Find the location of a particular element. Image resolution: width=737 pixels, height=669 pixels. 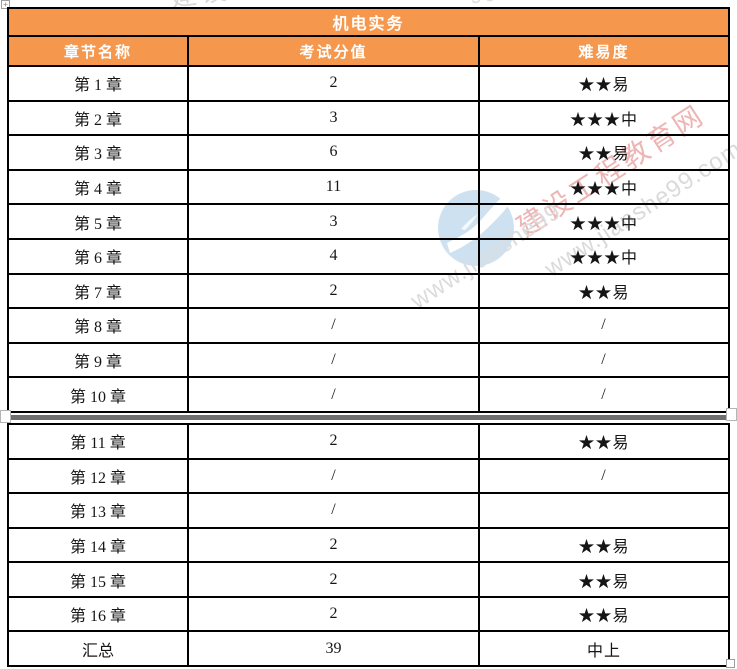

split-marker-right is located at coordinates (731, 414).